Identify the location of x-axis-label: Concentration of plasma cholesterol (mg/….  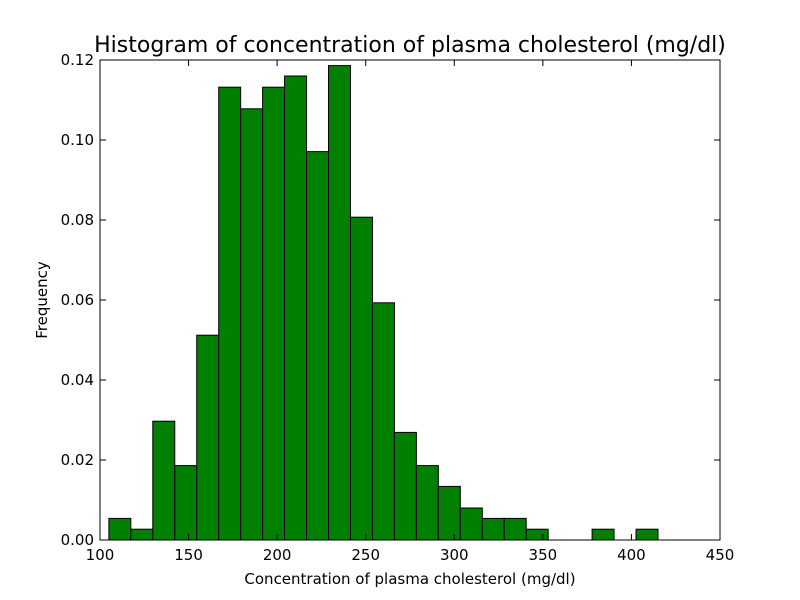
(409, 579).